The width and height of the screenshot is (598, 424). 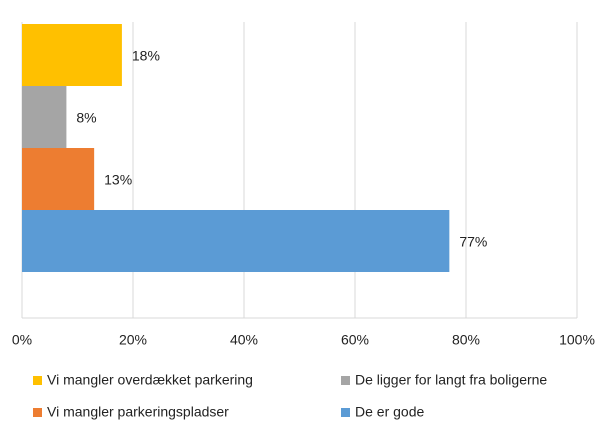 I want to click on x-tick-label: 100%, so click(x=577, y=340).